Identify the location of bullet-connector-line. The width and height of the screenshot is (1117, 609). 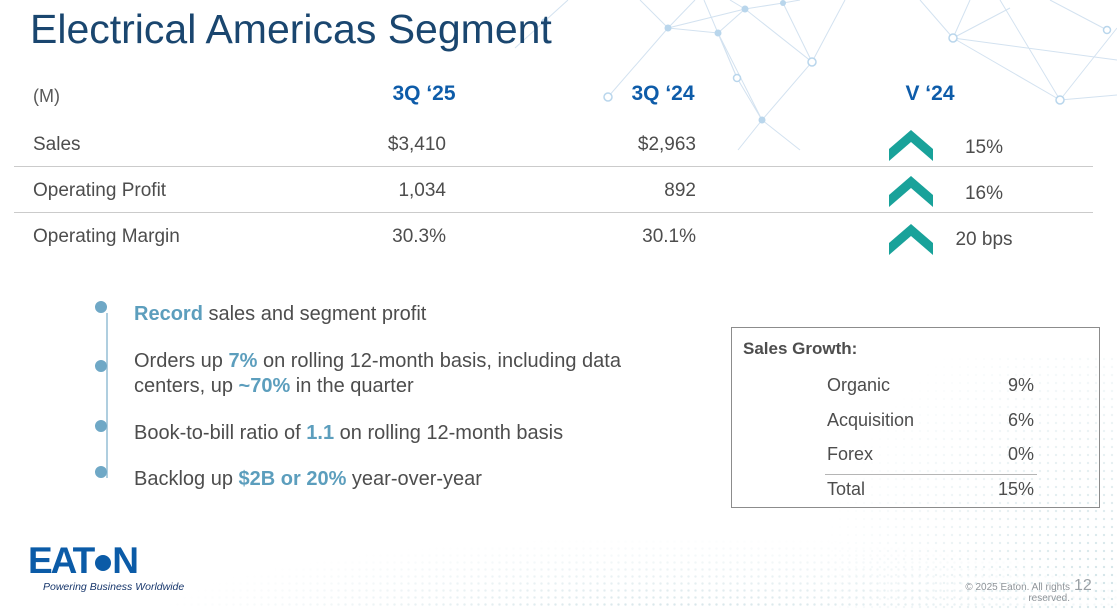
(107, 395).